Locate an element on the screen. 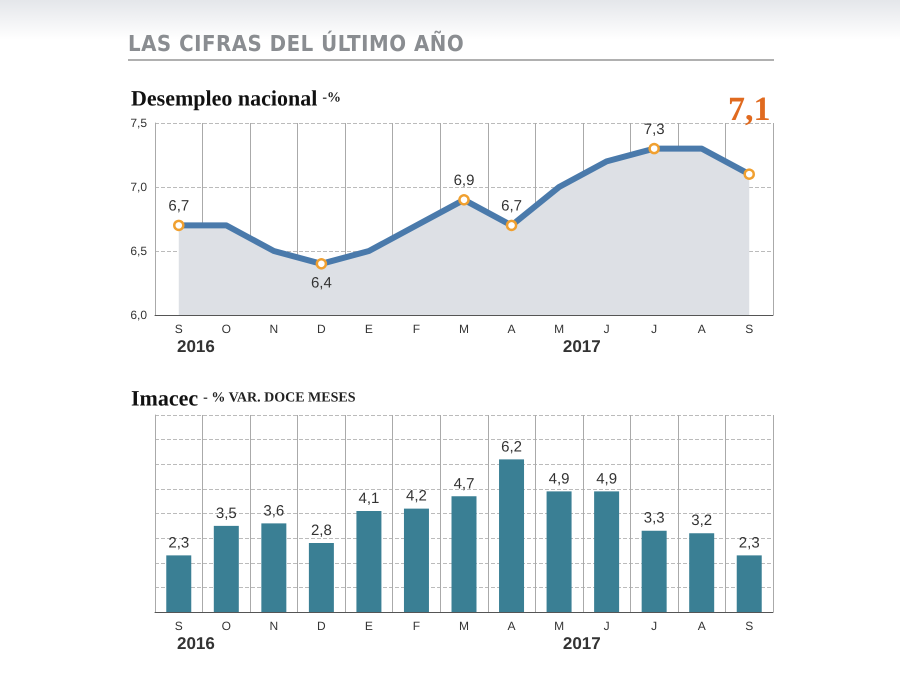 The width and height of the screenshot is (900, 683). data-label: 3,2 is located at coordinates (701, 521).